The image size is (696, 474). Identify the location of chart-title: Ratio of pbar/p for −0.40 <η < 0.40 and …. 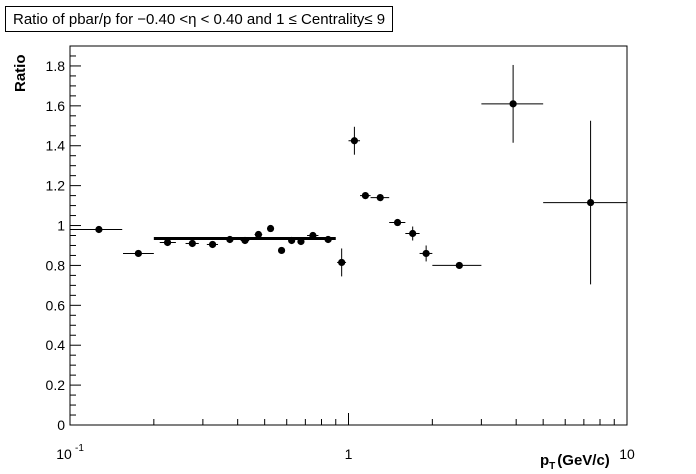
(199, 19).